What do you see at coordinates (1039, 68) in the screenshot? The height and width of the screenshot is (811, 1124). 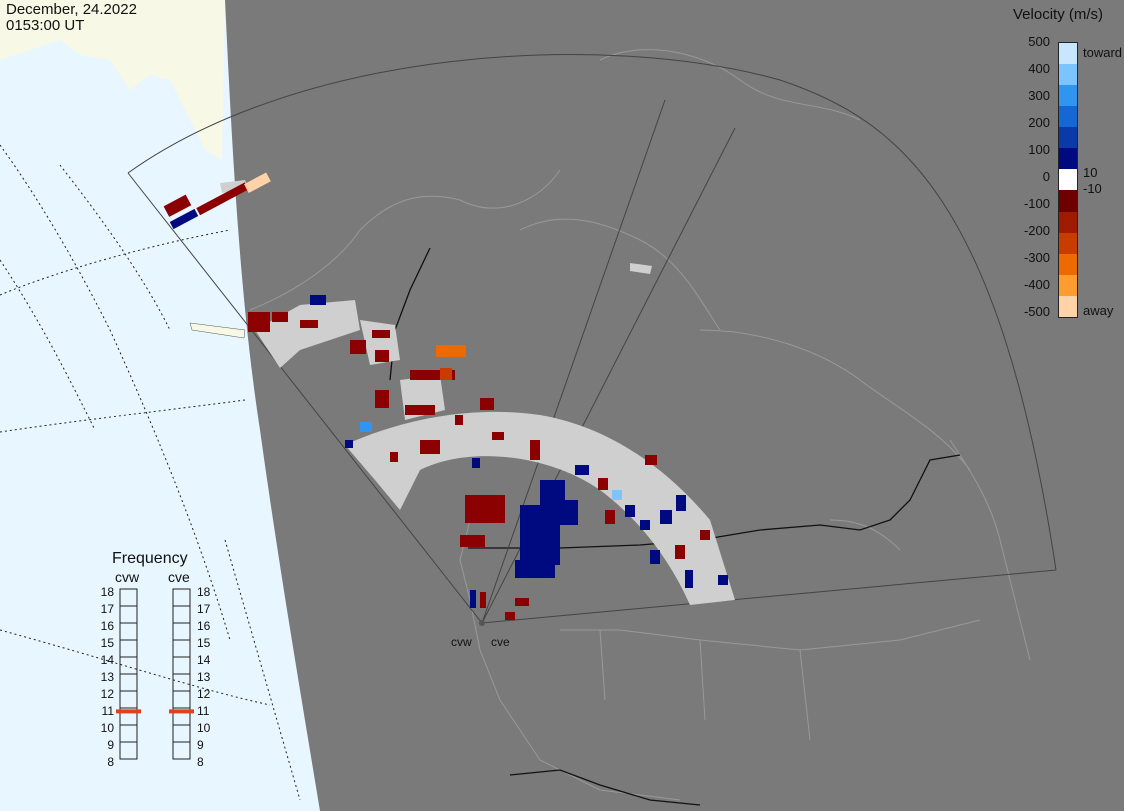 I see `velocity-tick: 400` at bounding box center [1039, 68].